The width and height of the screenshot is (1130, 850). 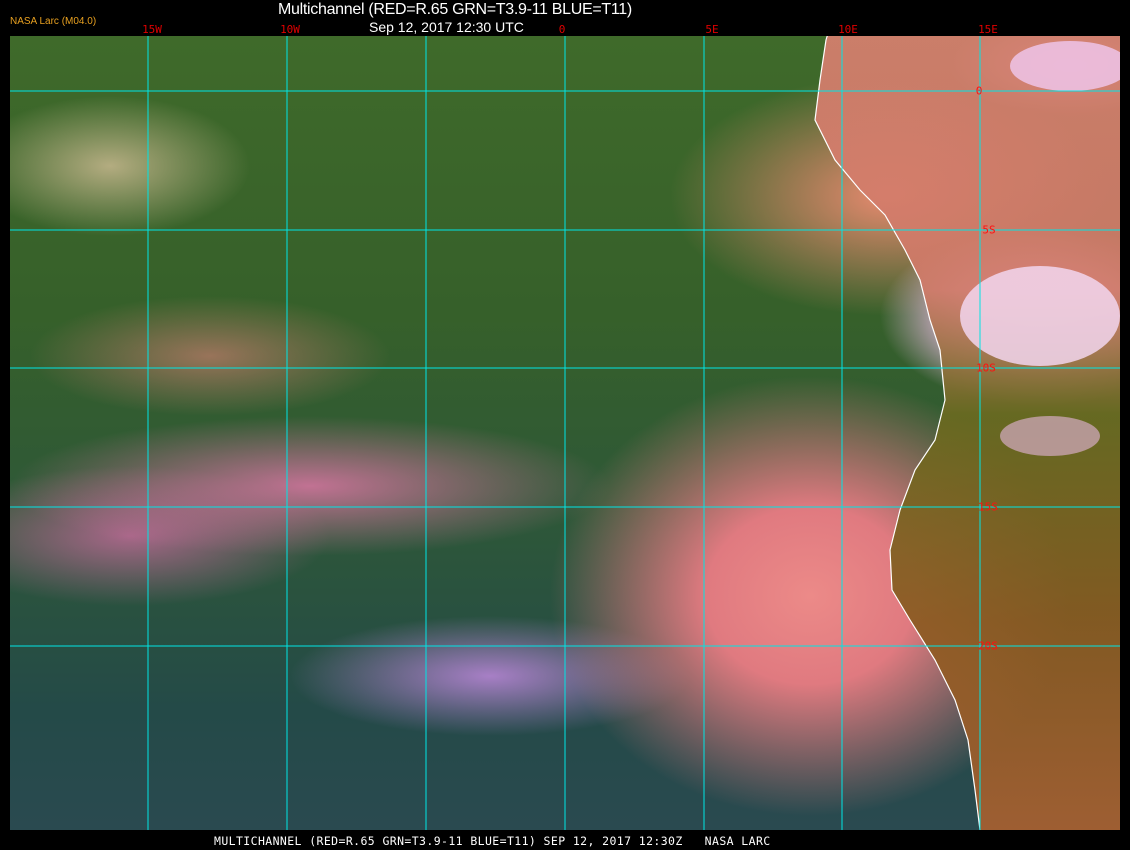 I want to click on lat-label-15s: 15S, so click(x=988, y=507).